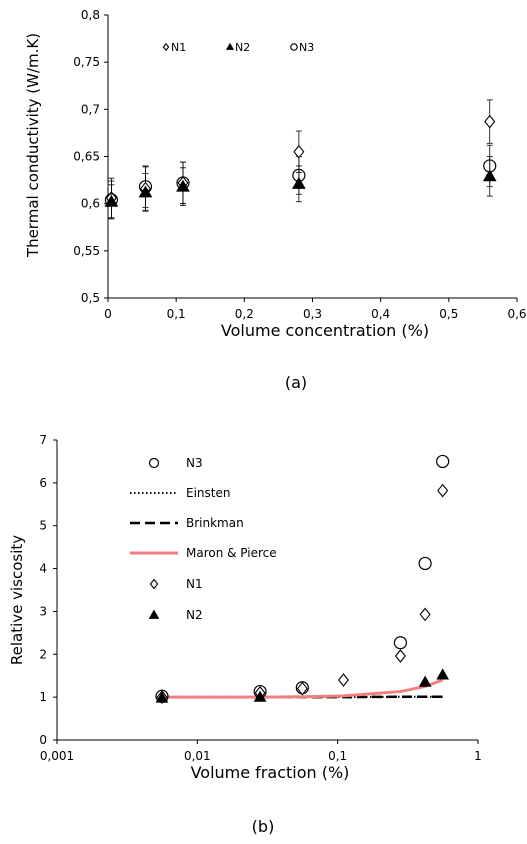 Image resolution: width=527 pixels, height=844 pixels. I want to click on y-tick-label: 4, so click(43, 569).